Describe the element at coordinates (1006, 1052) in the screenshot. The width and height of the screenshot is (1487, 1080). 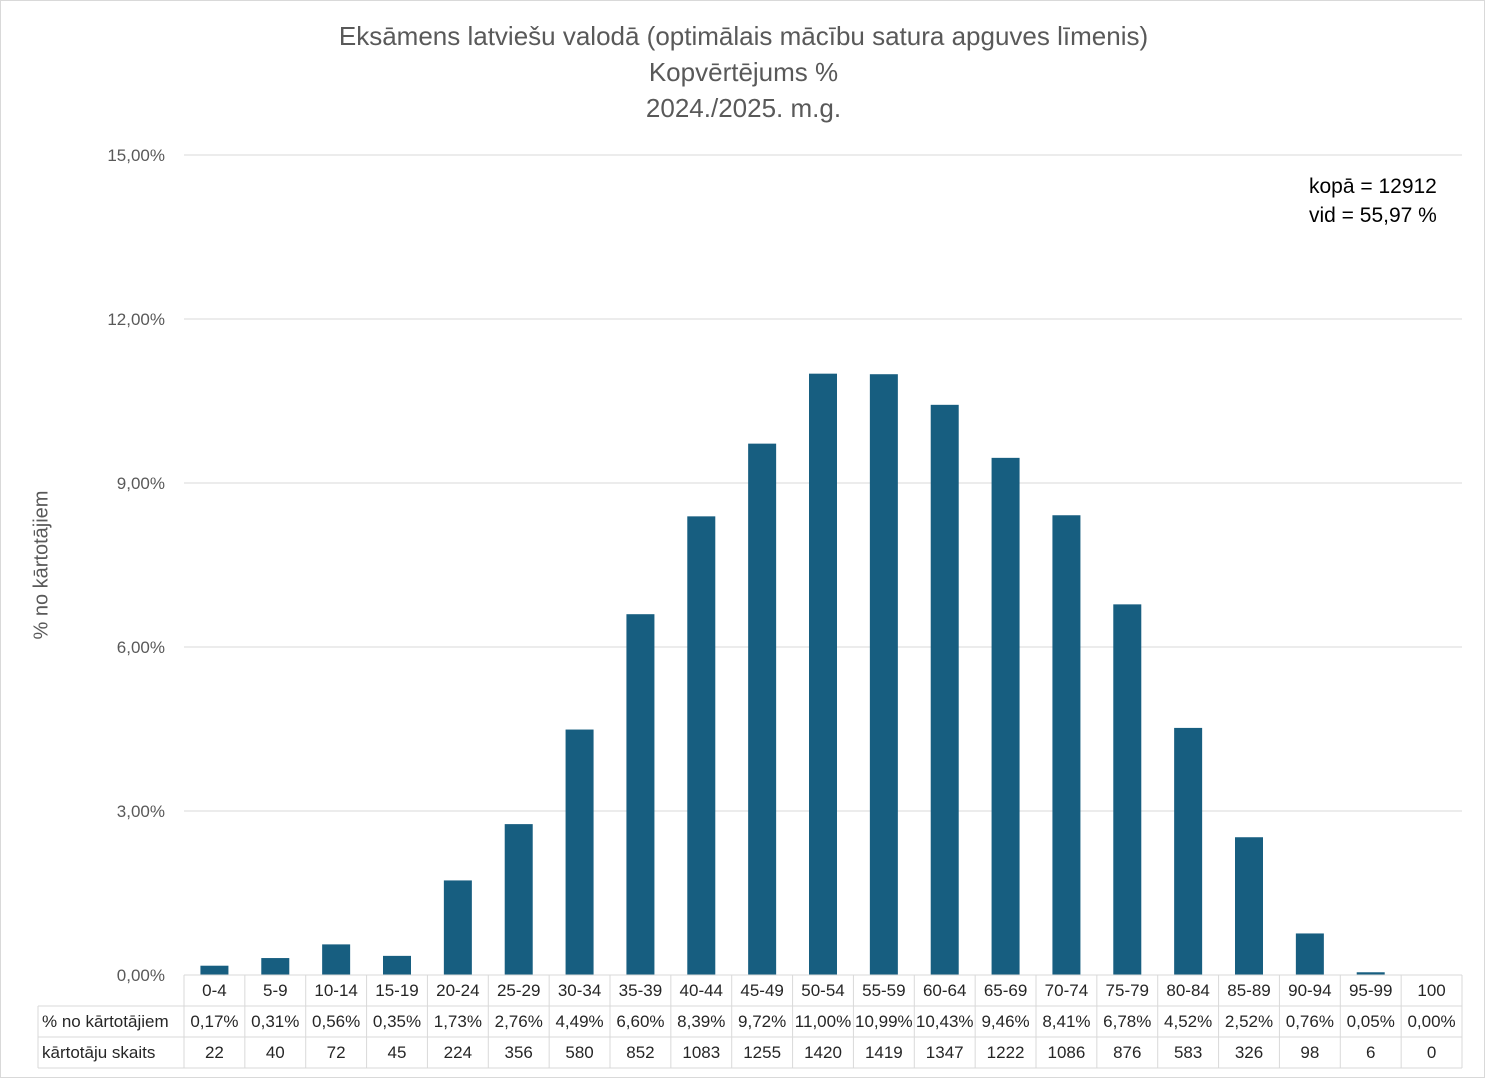
I see `table-cell: 1222` at that location.